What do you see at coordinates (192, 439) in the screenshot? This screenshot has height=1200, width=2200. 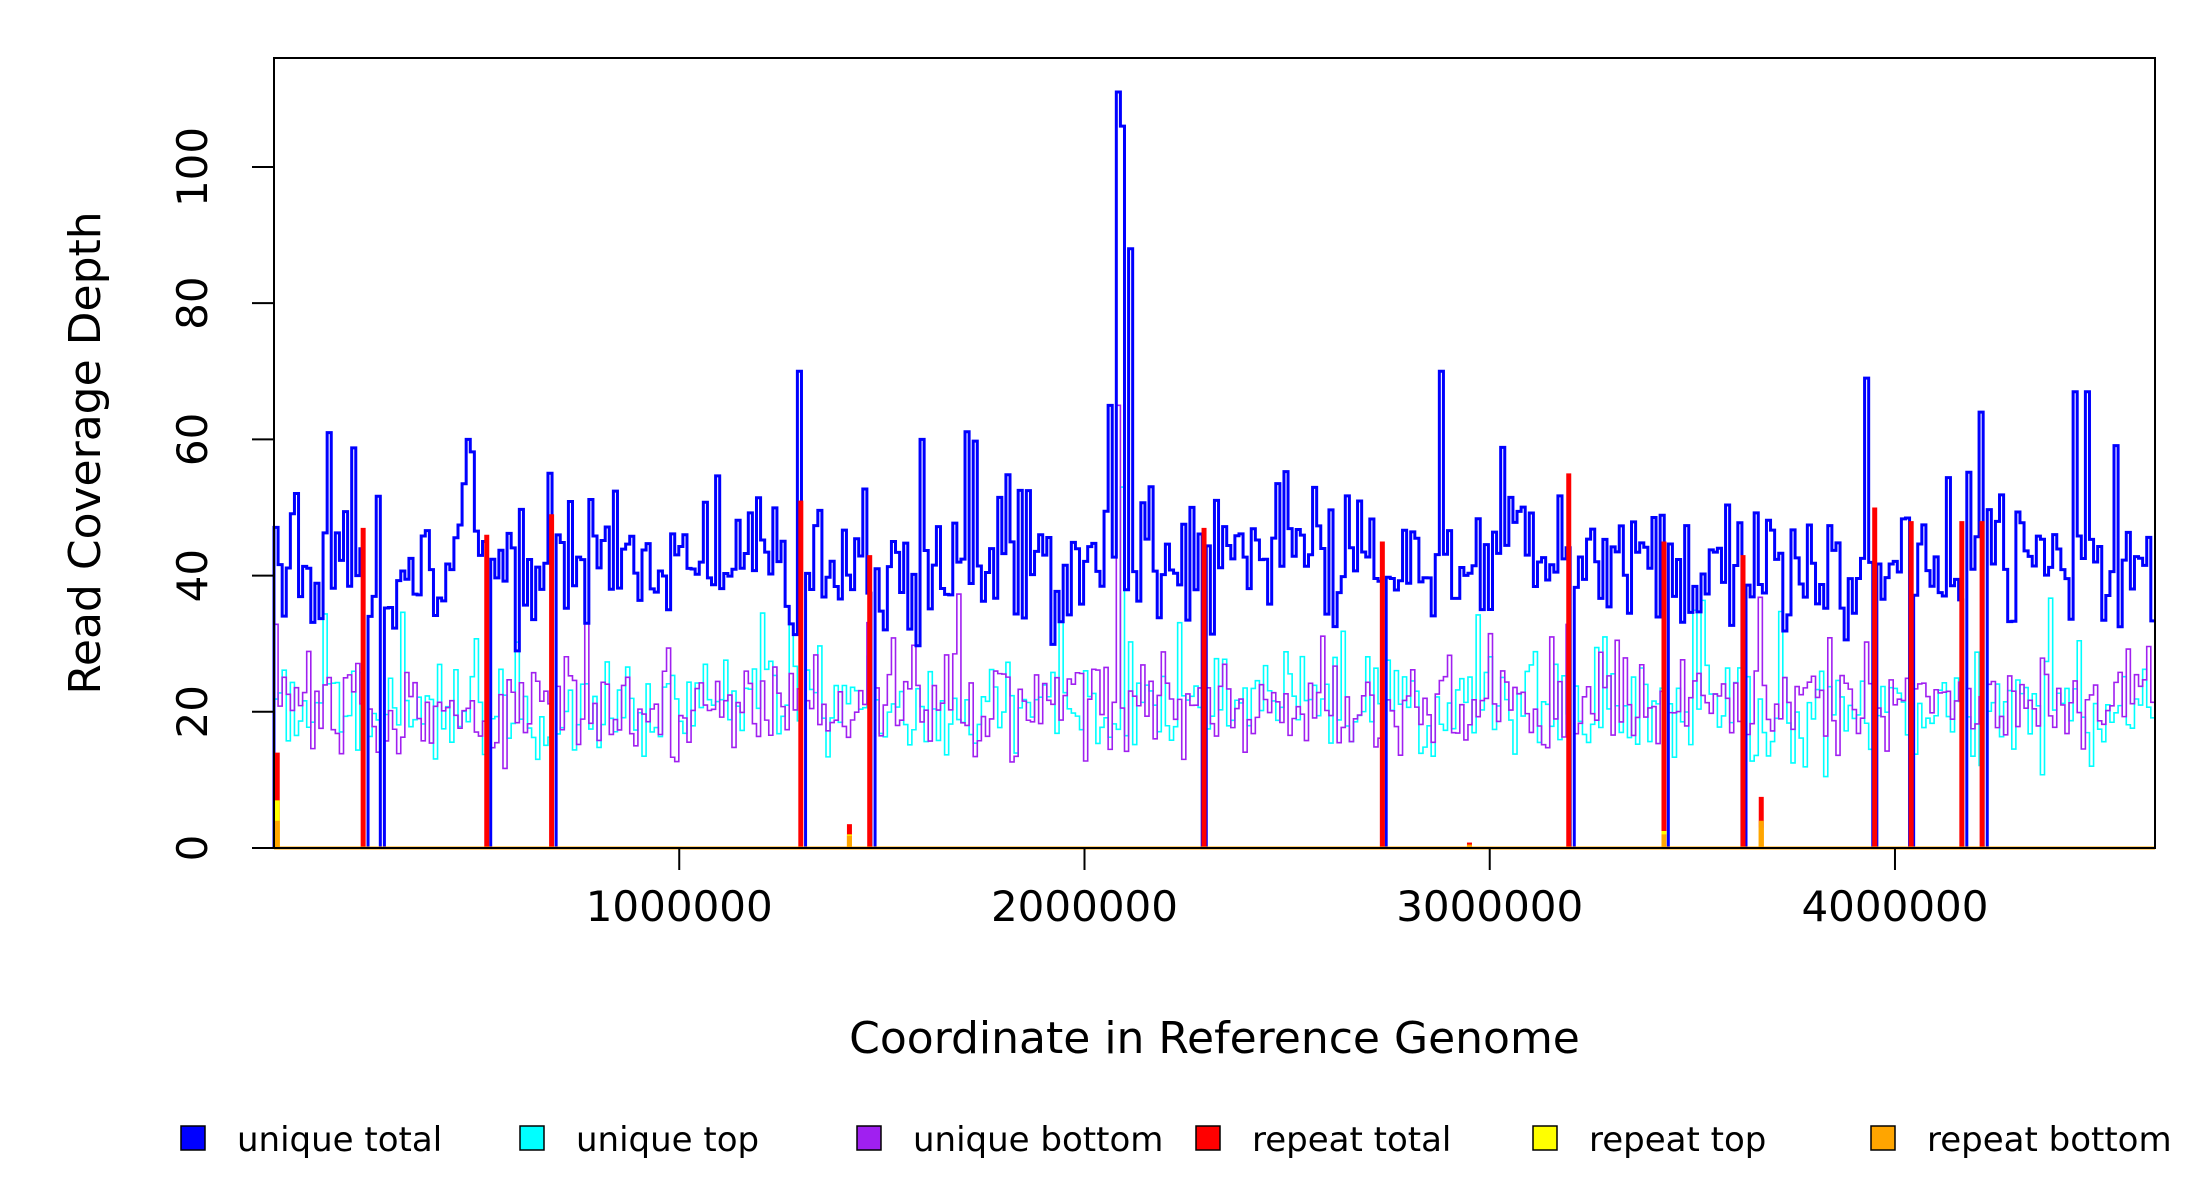 I see `y-tick-label: 60` at bounding box center [192, 439].